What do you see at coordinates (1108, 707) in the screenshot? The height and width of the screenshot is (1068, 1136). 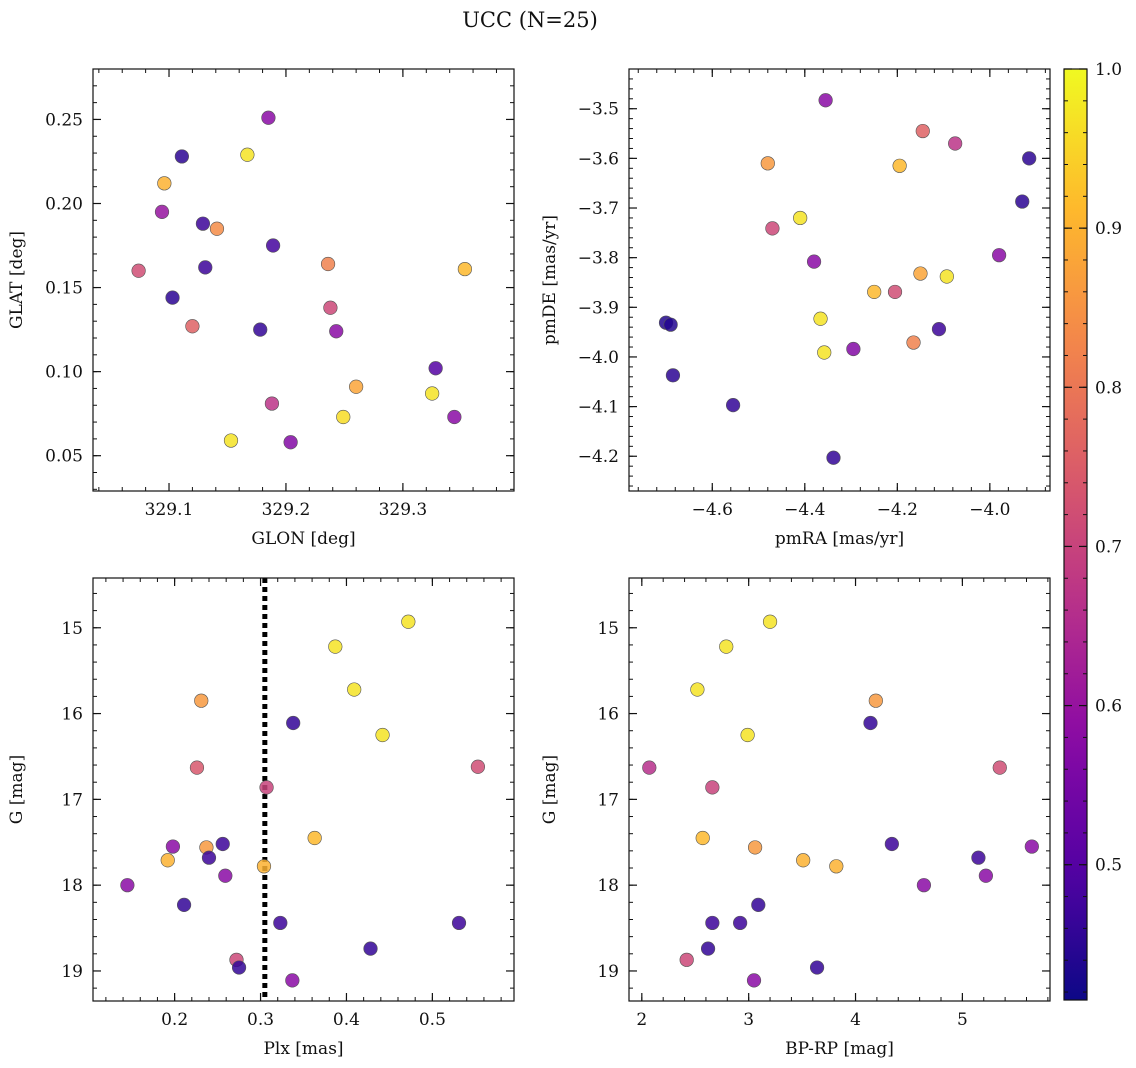 I see `colorbar-tick-label: 0.6` at bounding box center [1108, 707].